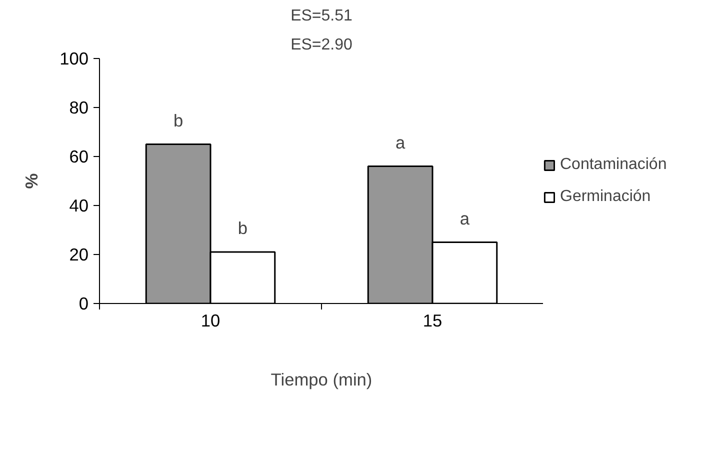  Describe the element at coordinates (605, 197) in the screenshot. I see `legend-label: Germinación` at that location.